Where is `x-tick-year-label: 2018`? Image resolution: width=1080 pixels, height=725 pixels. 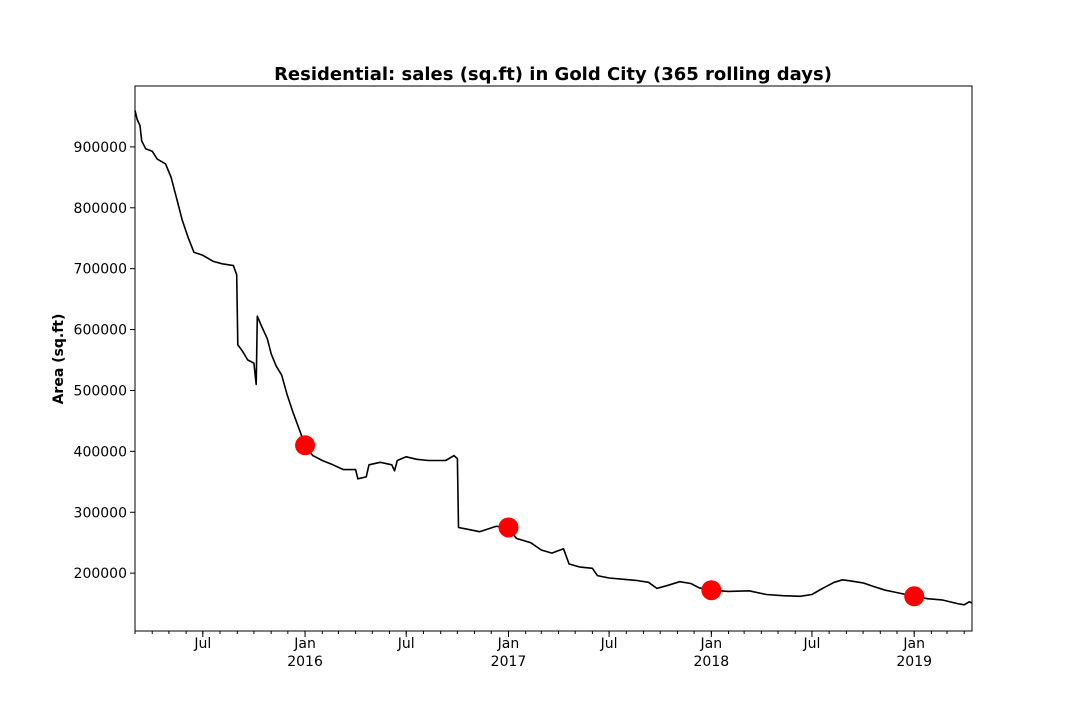
x-tick-year-label: 2018 is located at coordinates (712, 662).